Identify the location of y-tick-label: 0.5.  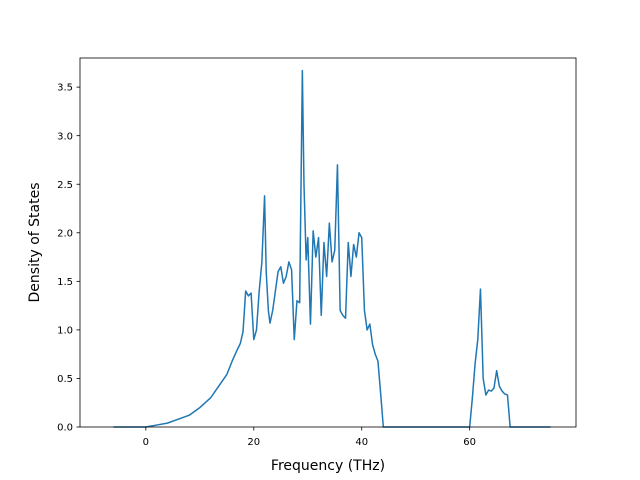
(65, 379).